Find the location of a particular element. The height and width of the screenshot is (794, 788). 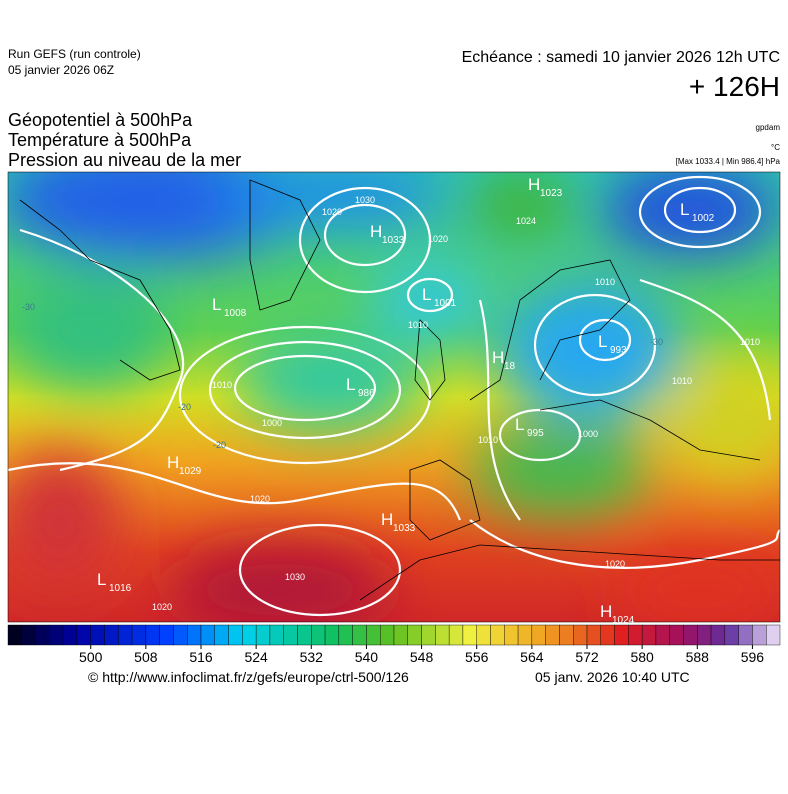

title: Pression au niveau de la mer is located at coordinates (124, 160).